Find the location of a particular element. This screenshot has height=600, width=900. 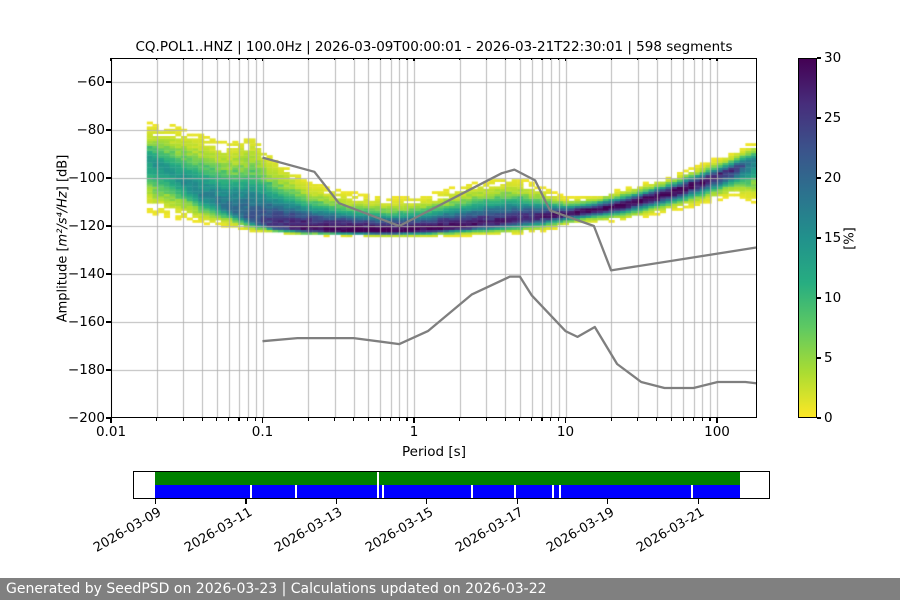

y-axis-label-units: m²/s⁴/Hz is located at coordinates (63, 219).